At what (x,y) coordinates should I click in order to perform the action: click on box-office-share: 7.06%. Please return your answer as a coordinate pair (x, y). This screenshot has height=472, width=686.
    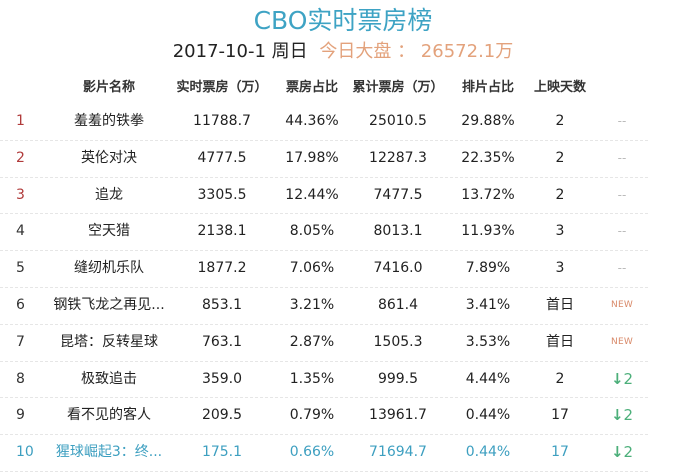
    Looking at the image, I should click on (312, 268).